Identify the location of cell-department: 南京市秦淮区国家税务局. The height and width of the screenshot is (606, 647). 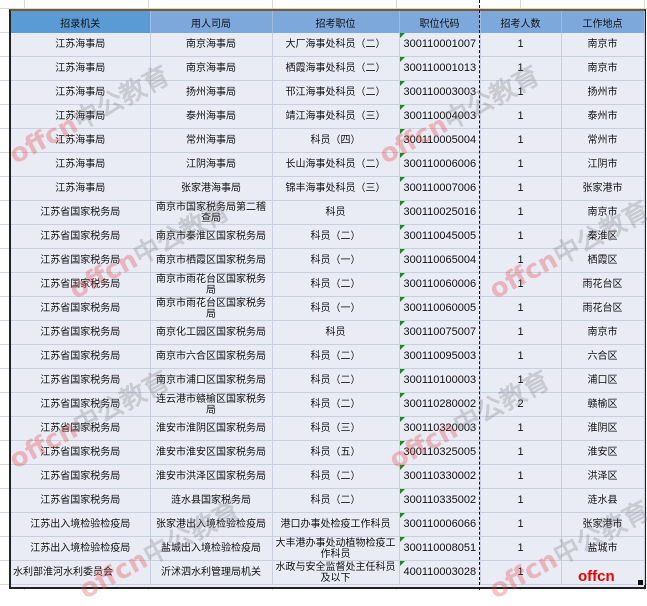
(211, 236).